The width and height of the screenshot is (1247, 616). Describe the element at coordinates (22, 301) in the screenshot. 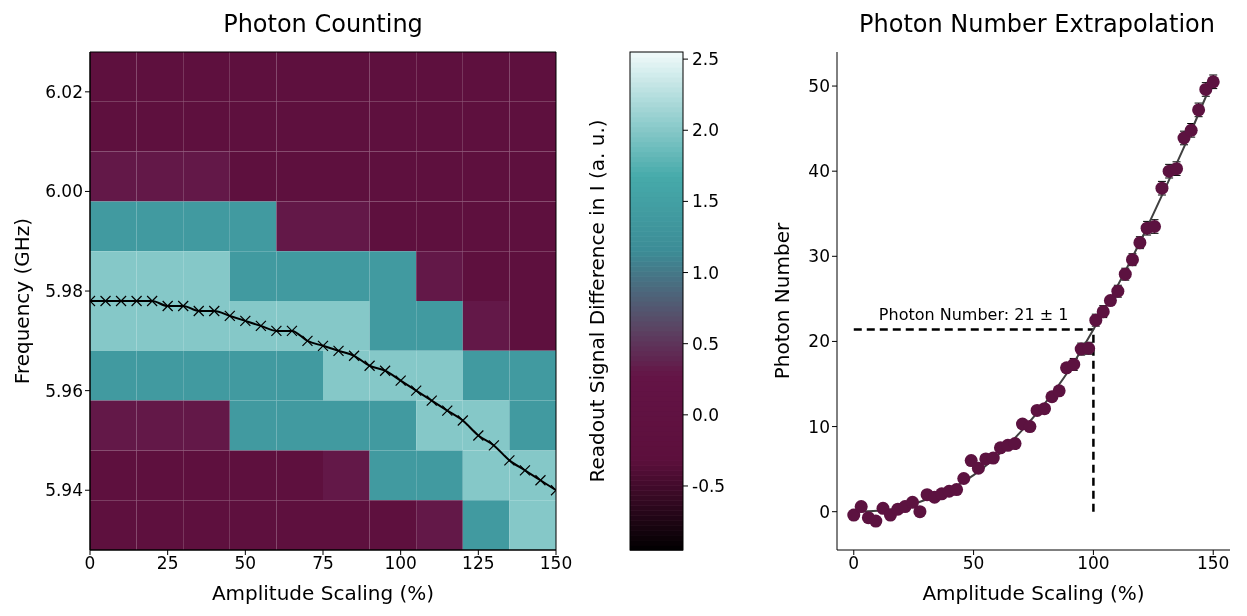

I see `y-axis-title: Frequency (GHz)` at that location.